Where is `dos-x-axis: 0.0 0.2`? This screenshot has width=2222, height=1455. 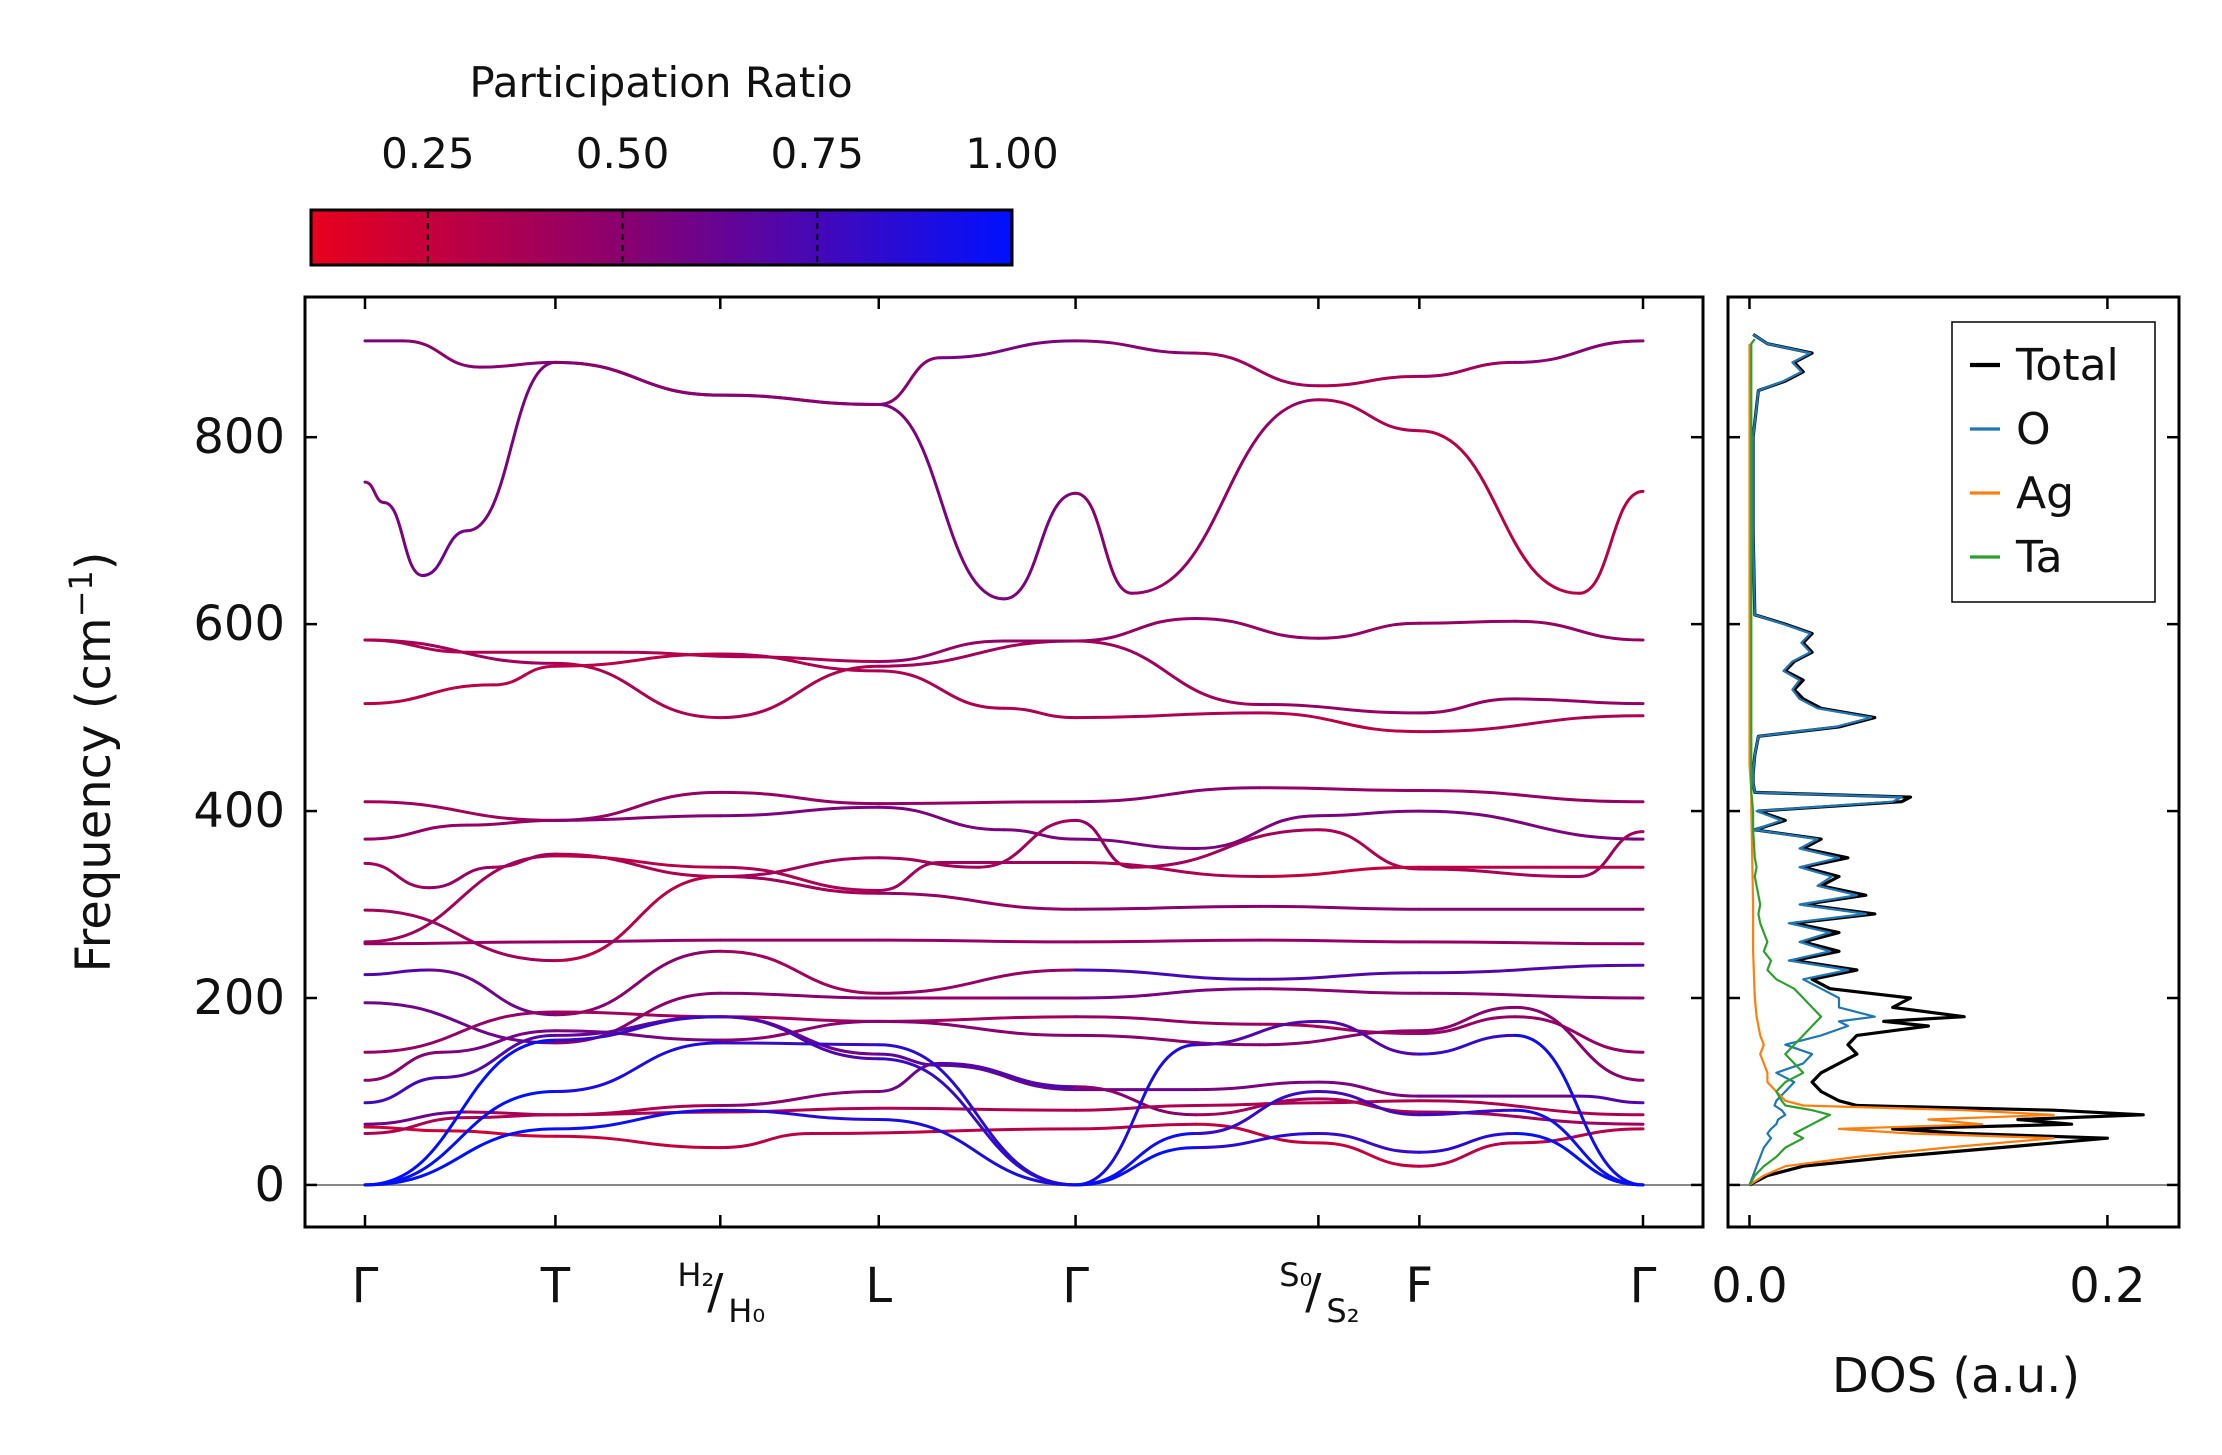
dos-x-axis: 0.0 0.2 is located at coordinates (1928, 805).